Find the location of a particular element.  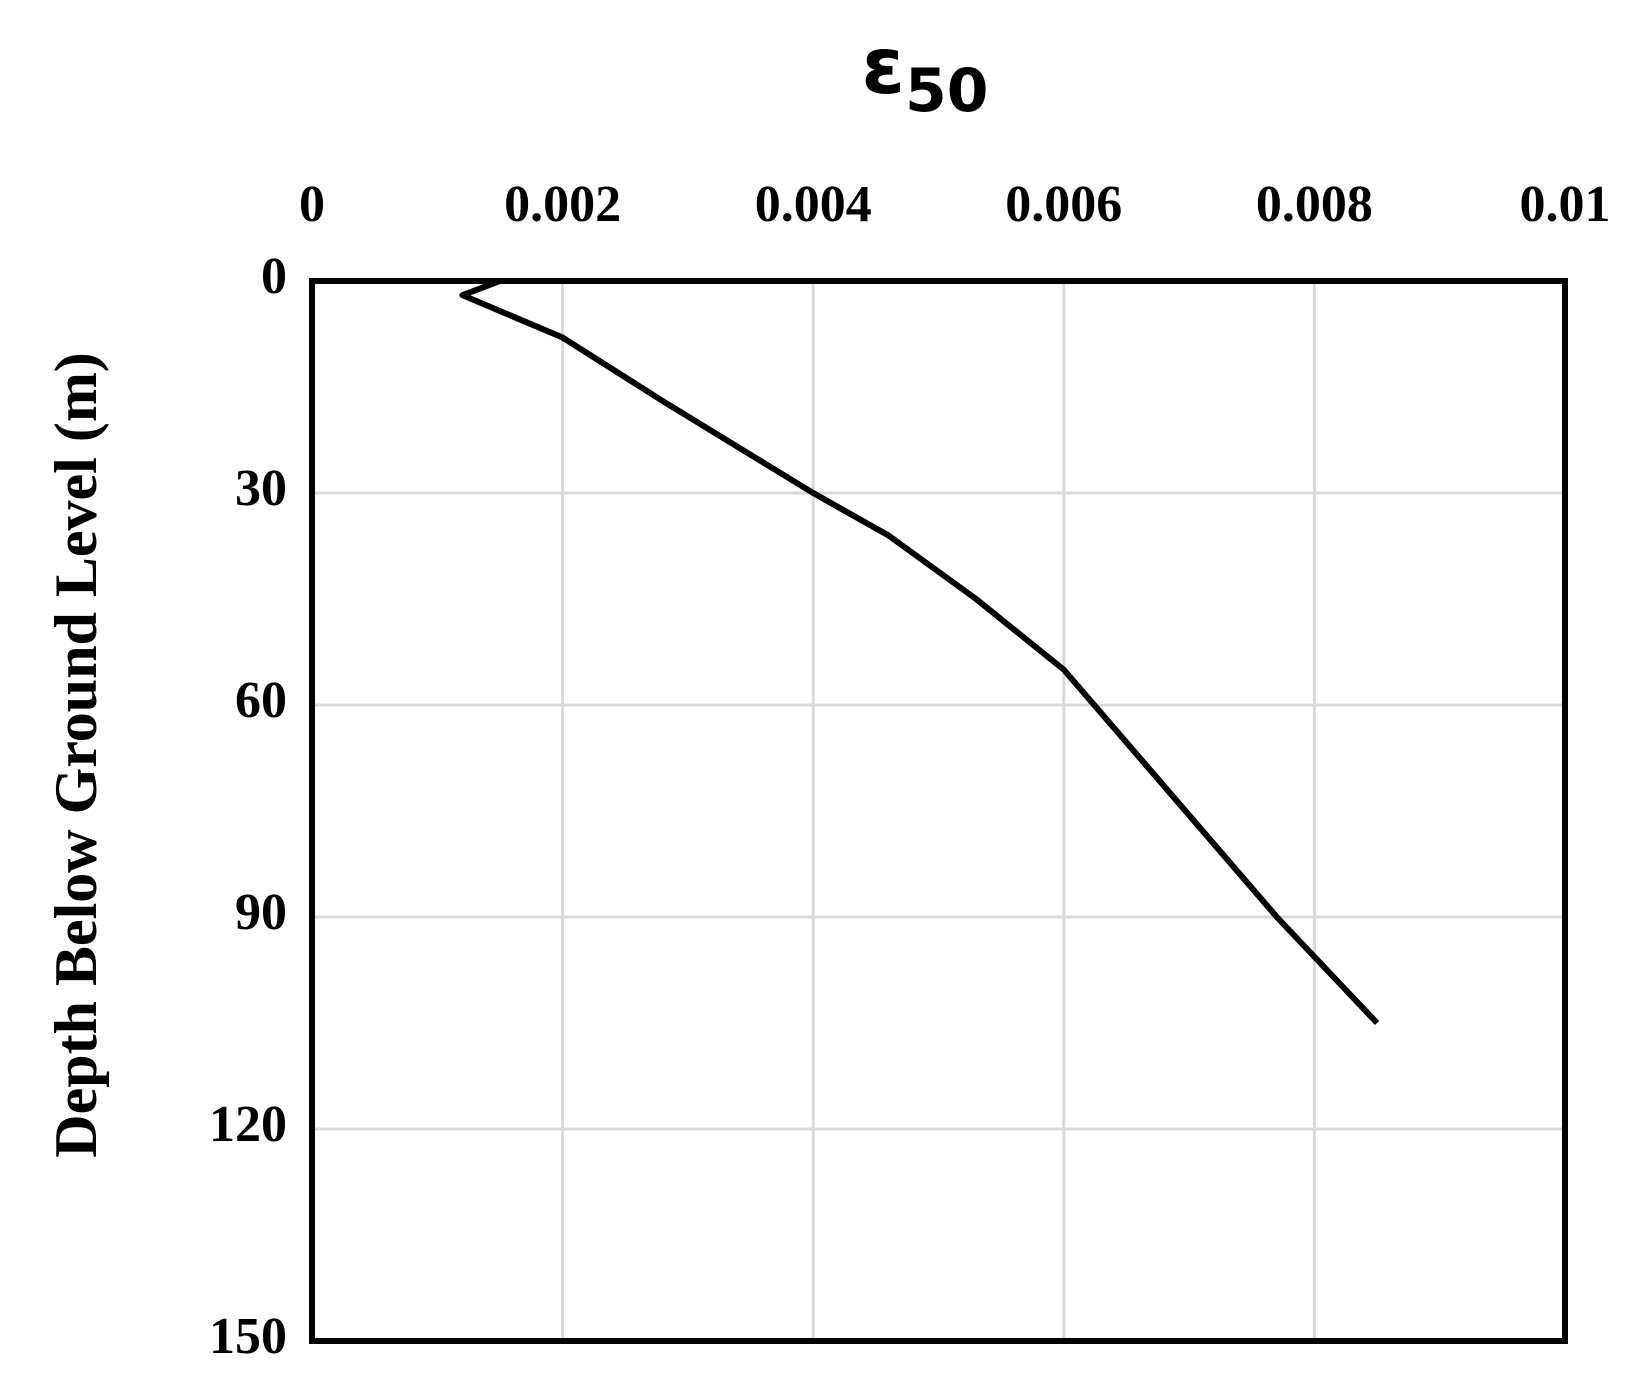

x-tick-label: 0 is located at coordinates (312, 204).